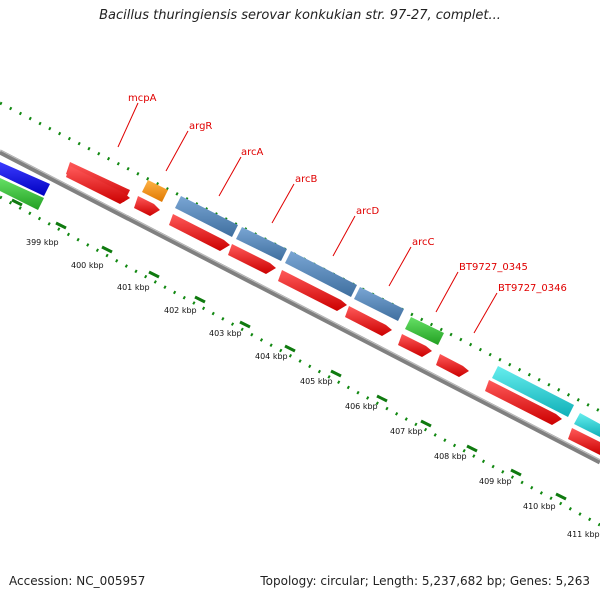  Describe the element at coordinates (133, 287) in the screenshot. I see `ruler-label: 401 kbp` at that location.